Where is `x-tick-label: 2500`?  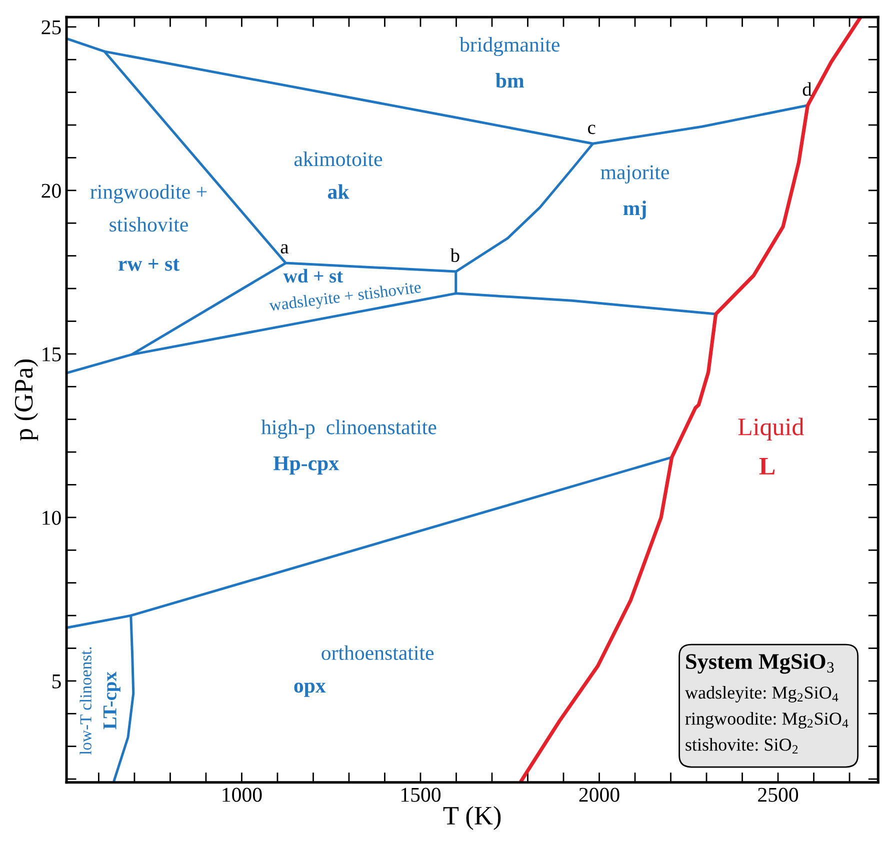
x-tick-label: 2500 is located at coordinates (778, 795).